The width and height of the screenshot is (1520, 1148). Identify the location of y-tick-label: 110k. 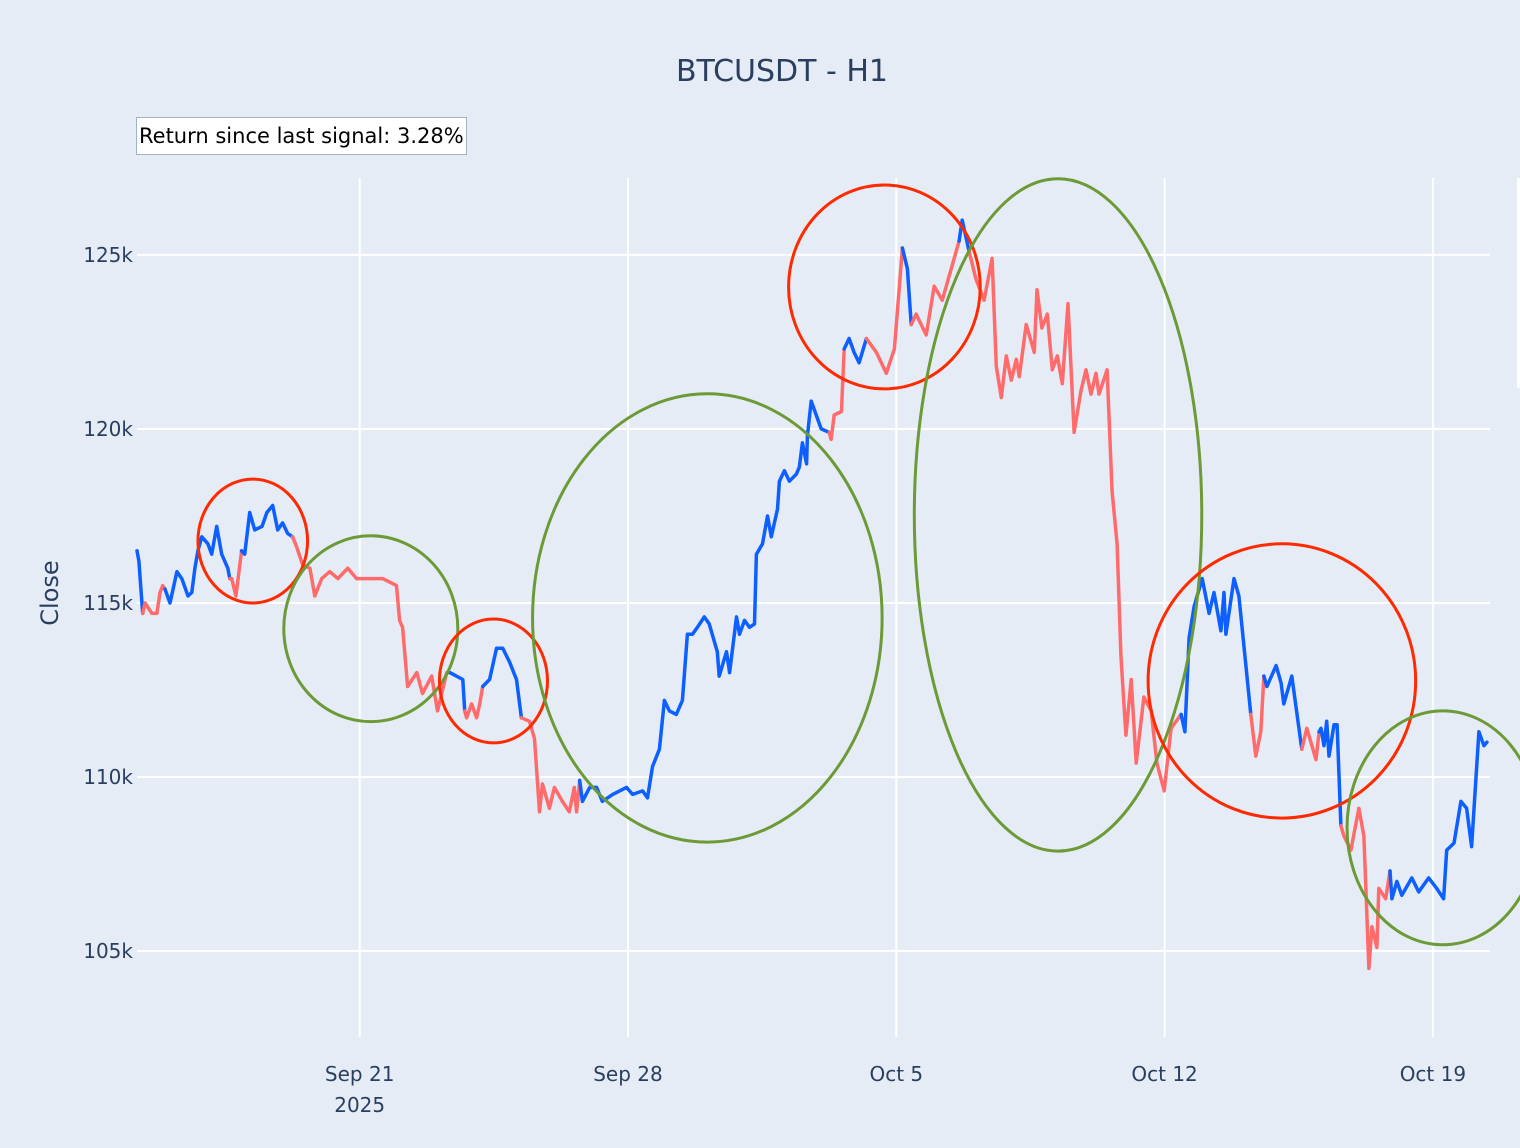
(108, 777).